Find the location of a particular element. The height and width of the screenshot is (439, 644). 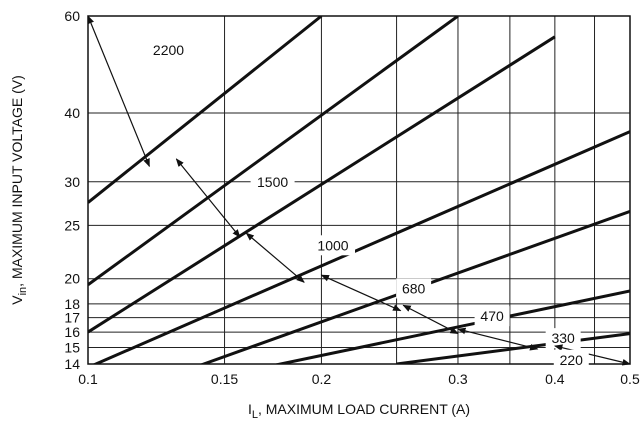

series-label-2200: 2200 is located at coordinates (168, 50).